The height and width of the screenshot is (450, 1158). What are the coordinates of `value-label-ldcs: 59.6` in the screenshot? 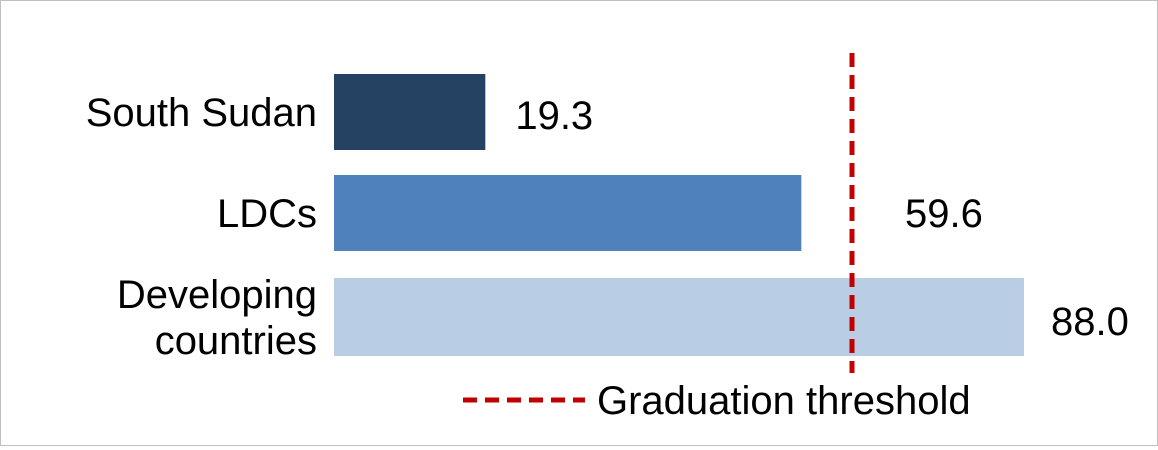 It's located at (944, 214).